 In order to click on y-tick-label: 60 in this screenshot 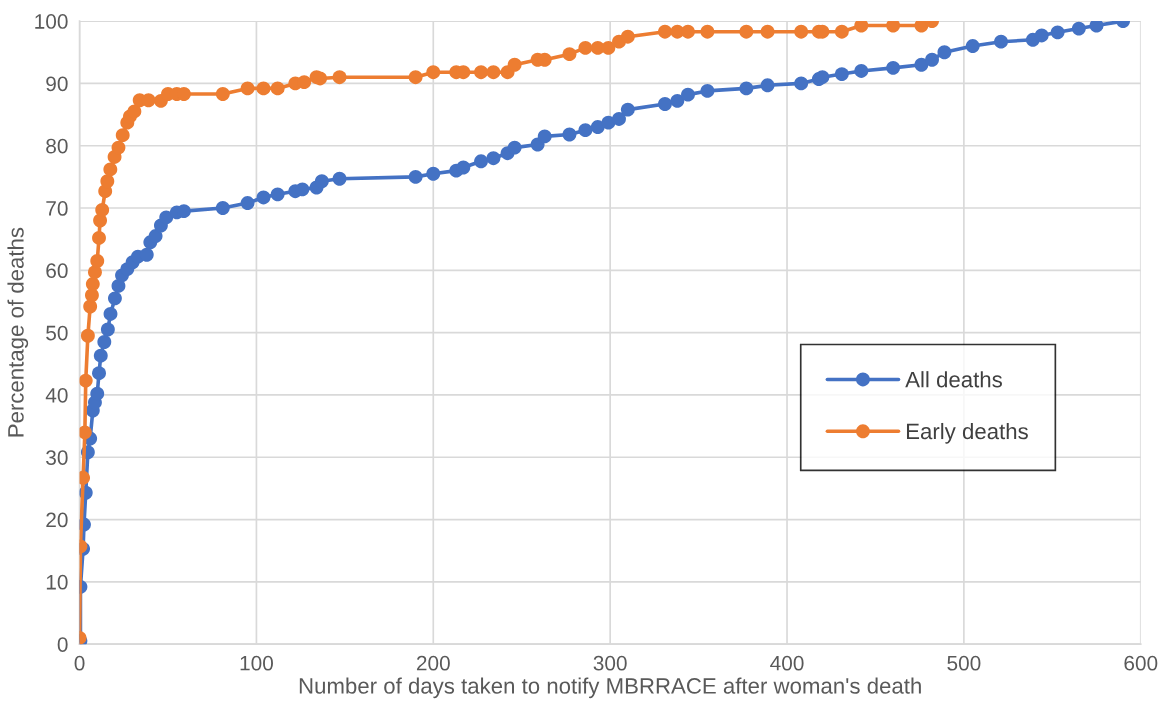, I will do `click(57, 271)`.